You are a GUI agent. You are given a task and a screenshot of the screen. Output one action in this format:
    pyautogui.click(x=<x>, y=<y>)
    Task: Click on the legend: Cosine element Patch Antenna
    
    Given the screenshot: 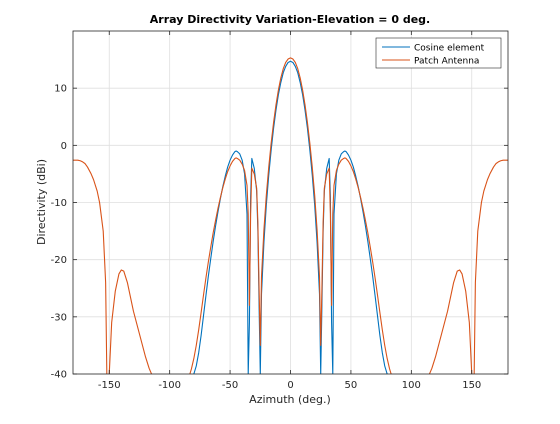 What is the action you would take?
    pyautogui.click(x=438, y=53)
    